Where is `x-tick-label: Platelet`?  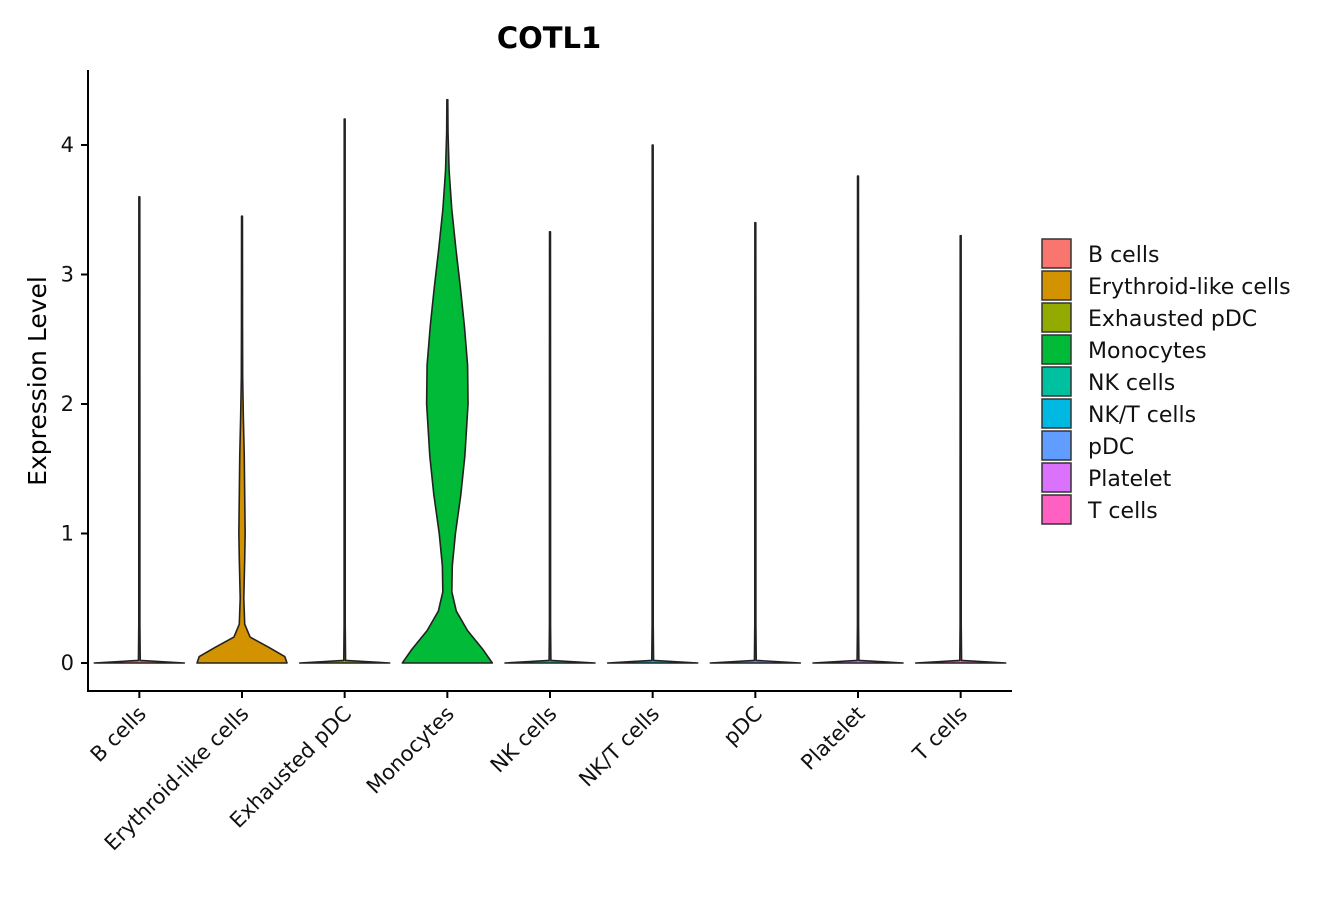 x-tick-label: Platelet is located at coordinates (832, 738).